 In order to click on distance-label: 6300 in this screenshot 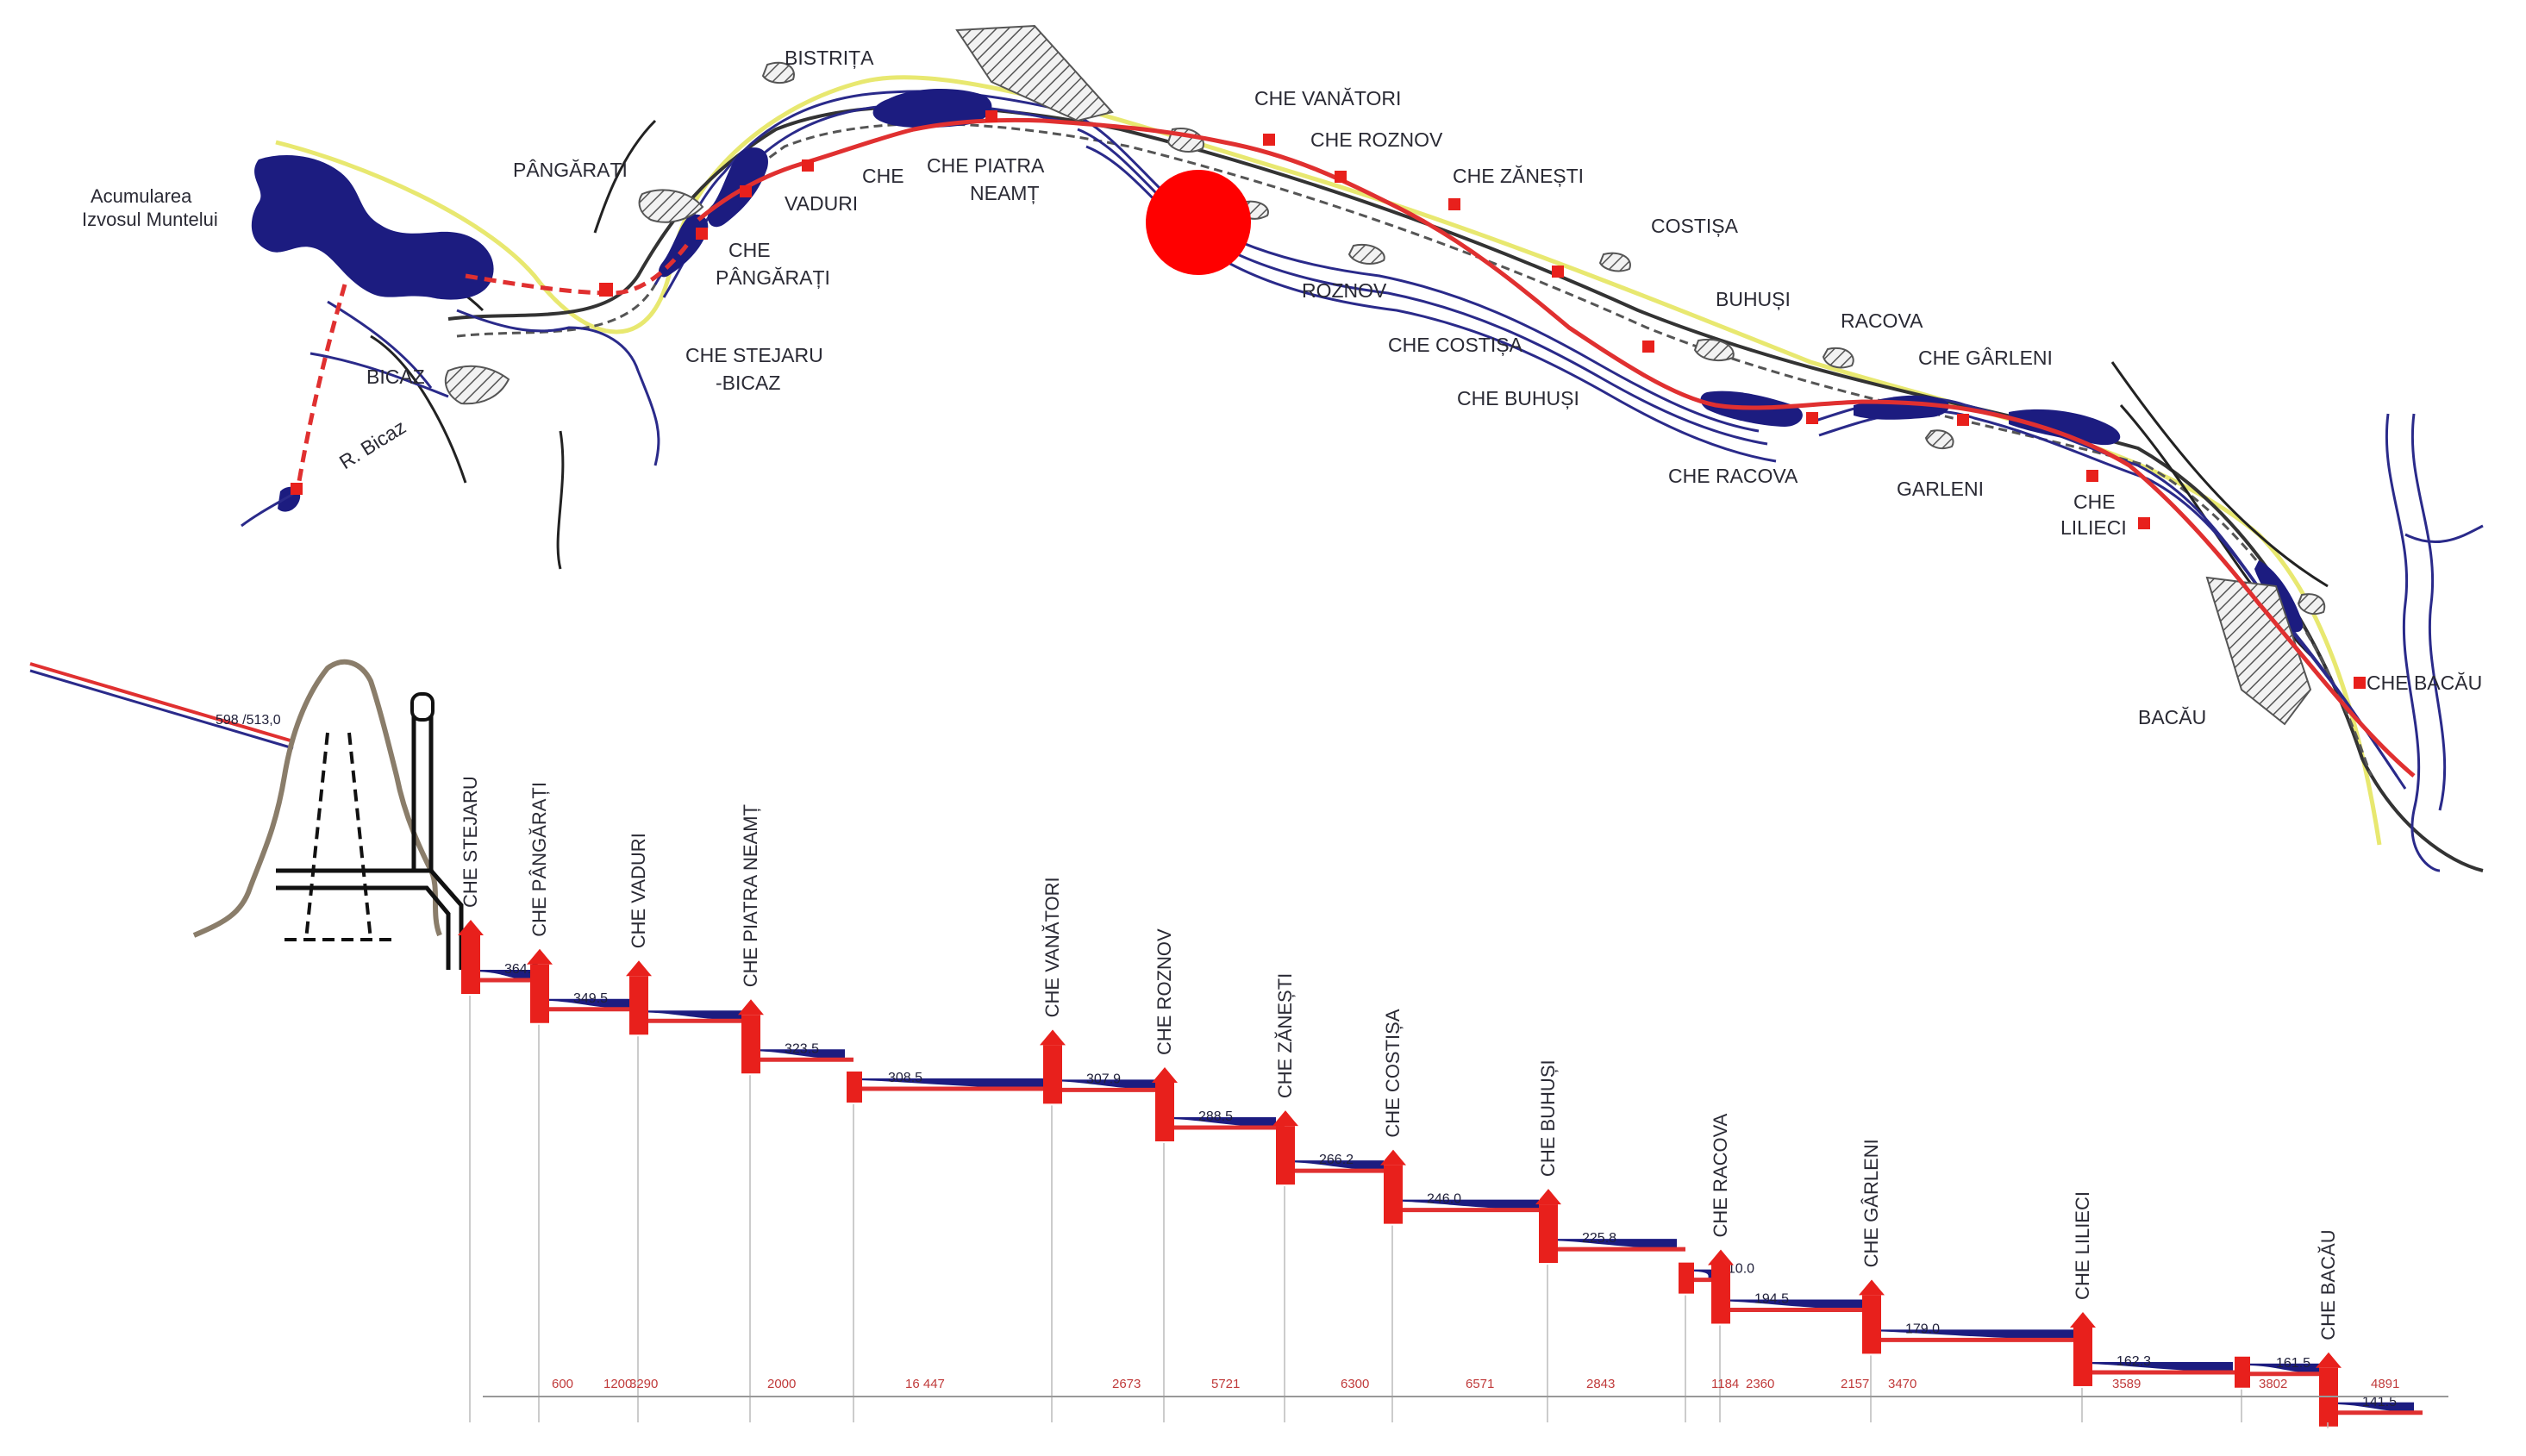, I will do `click(1355, 1384)`.